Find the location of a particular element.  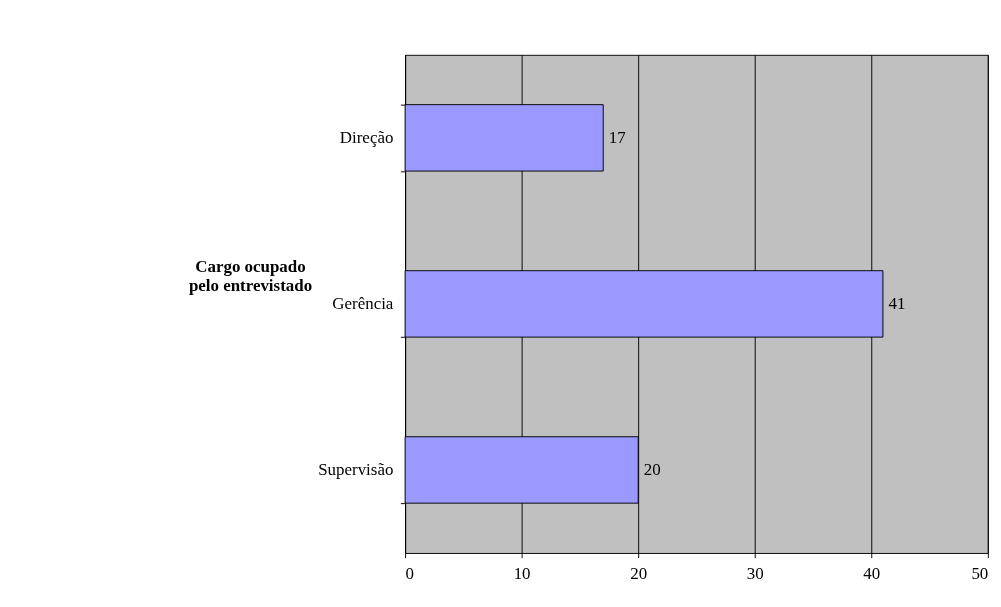

x-tick-label: 10 is located at coordinates (522, 573).